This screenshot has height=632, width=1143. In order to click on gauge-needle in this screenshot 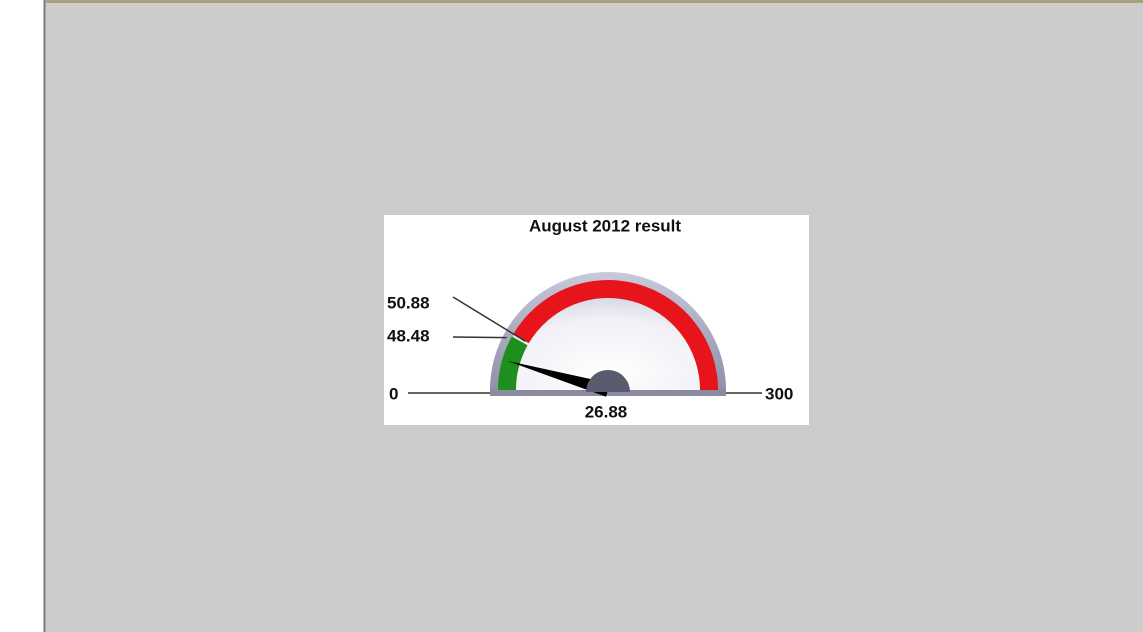, I will do `click(558, 378)`.